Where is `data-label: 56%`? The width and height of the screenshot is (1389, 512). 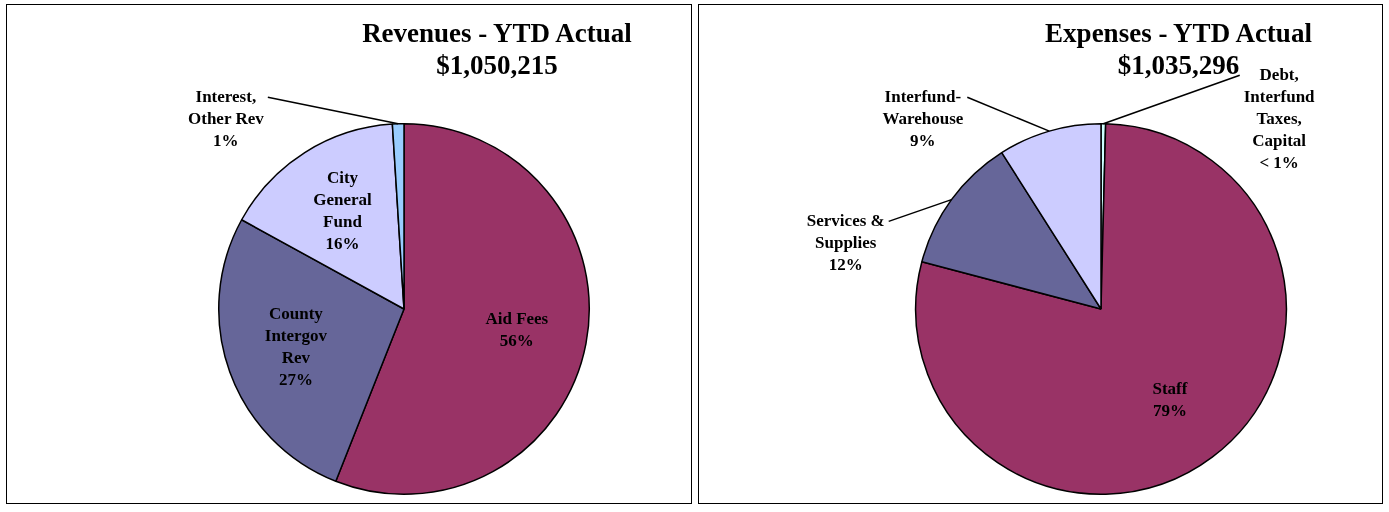 data-label: 56% is located at coordinates (516, 340).